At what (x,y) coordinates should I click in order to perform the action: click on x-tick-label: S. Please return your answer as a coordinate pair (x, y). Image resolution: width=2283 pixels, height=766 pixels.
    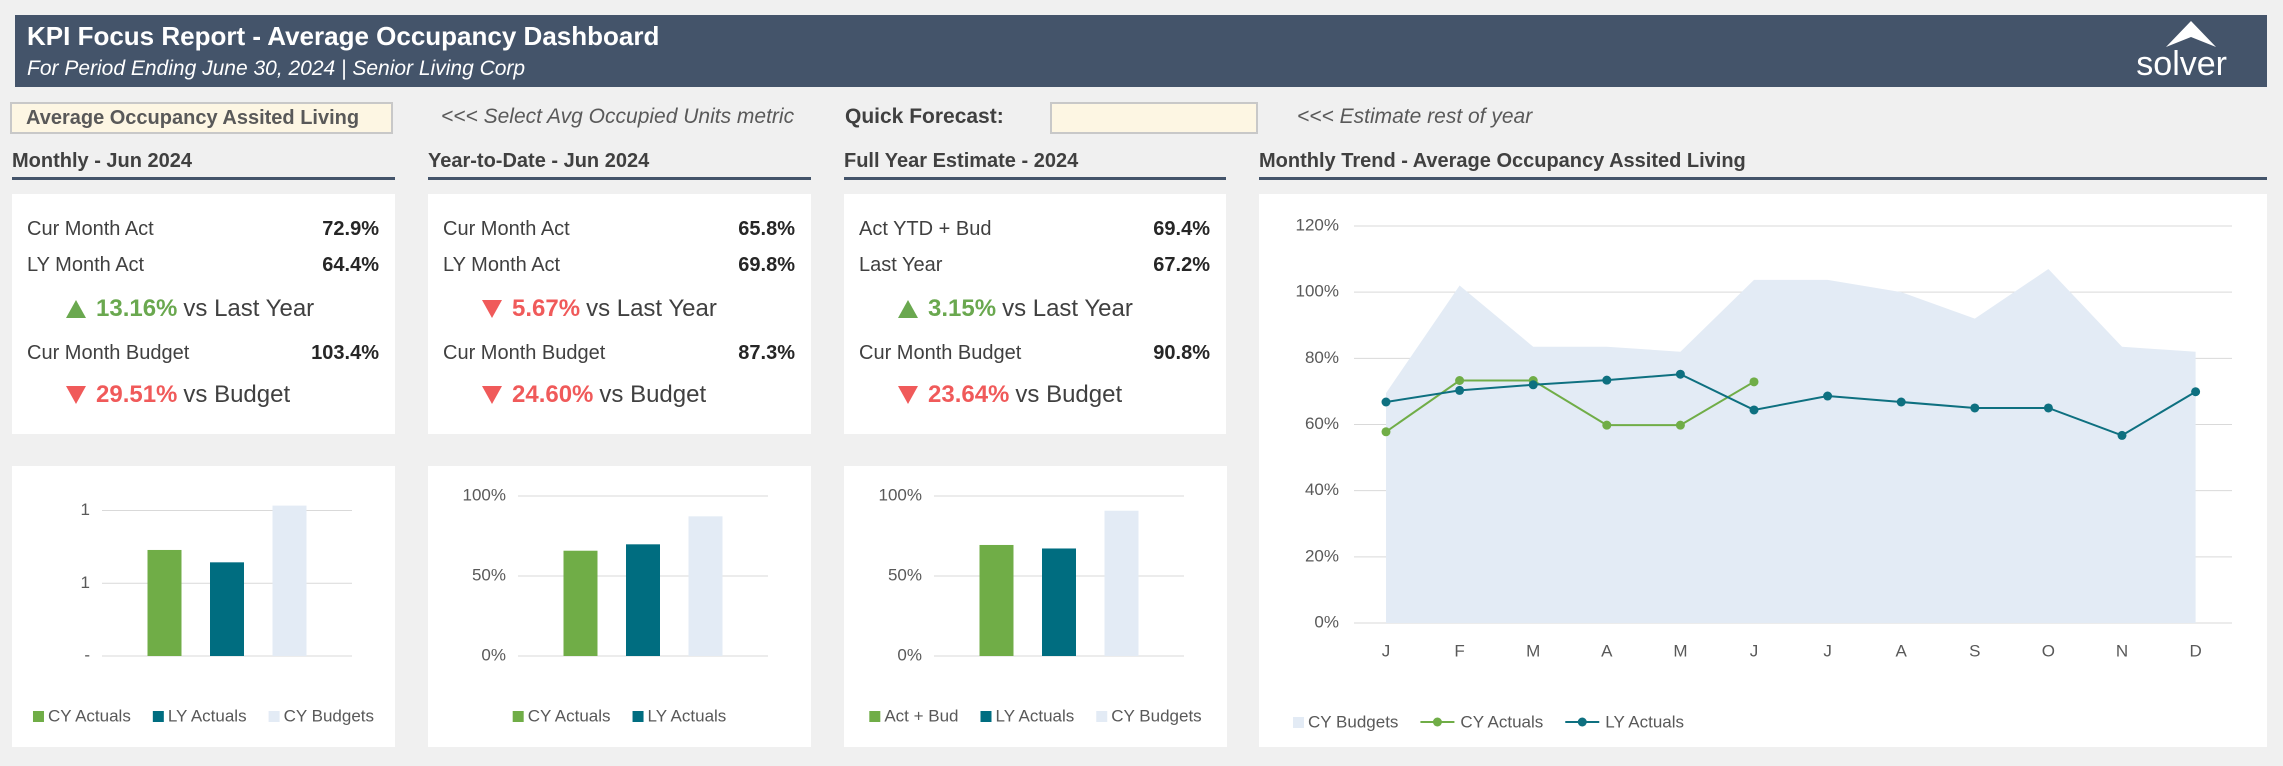
    Looking at the image, I should click on (1974, 650).